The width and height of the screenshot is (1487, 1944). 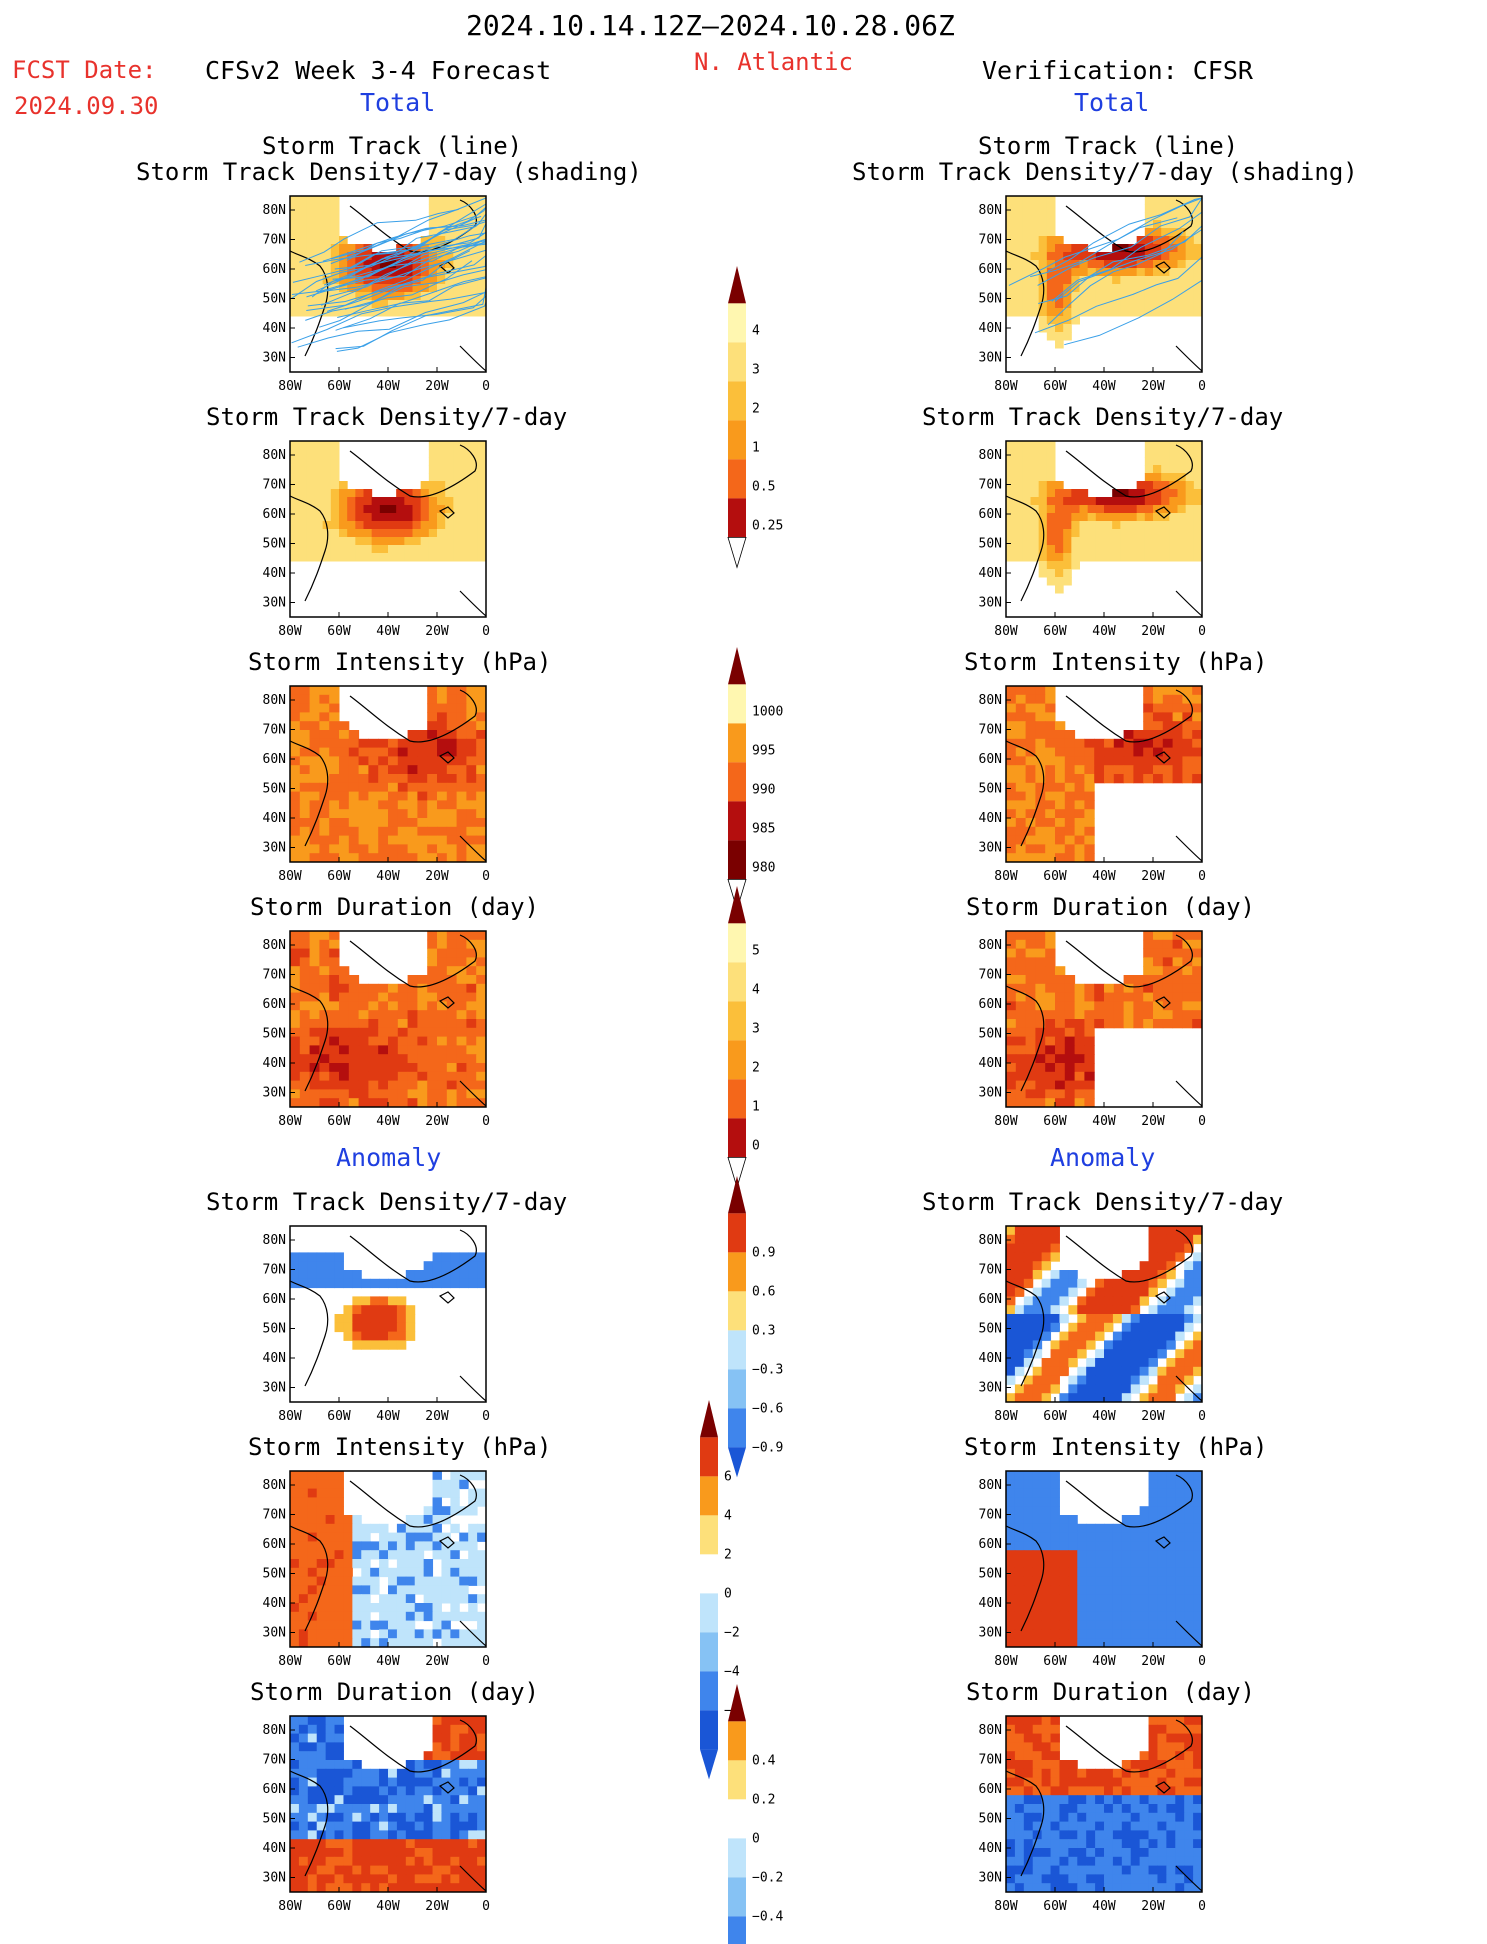 What do you see at coordinates (758, 1325) in the screenshot?
I see `colorbar-density-anom: 0.9 0.6 0.3 −0.3 −0.6 −0.9` at bounding box center [758, 1325].